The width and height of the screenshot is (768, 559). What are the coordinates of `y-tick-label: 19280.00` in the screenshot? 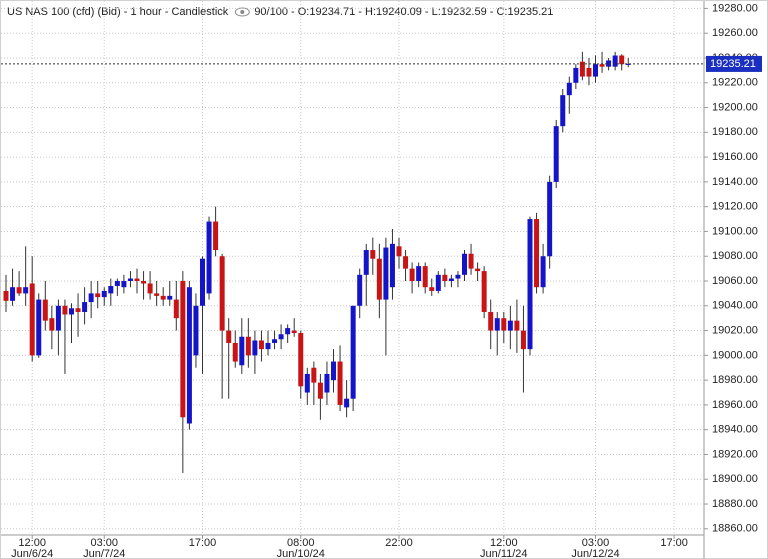 It's located at (735, 8).